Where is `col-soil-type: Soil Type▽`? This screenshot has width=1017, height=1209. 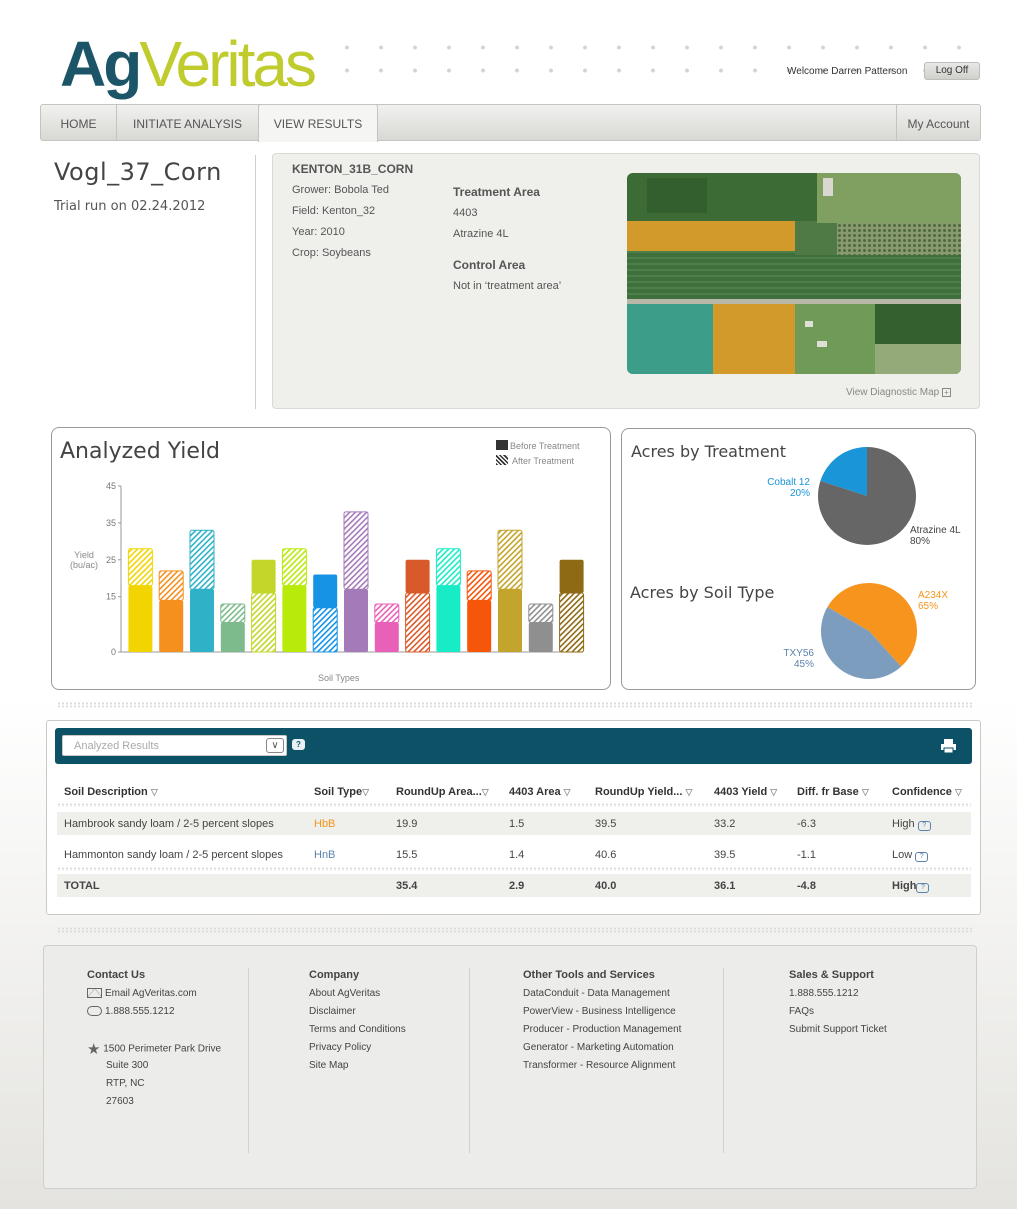 col-soil-type: Soil Type▽ is located at coordinates (341, 792).